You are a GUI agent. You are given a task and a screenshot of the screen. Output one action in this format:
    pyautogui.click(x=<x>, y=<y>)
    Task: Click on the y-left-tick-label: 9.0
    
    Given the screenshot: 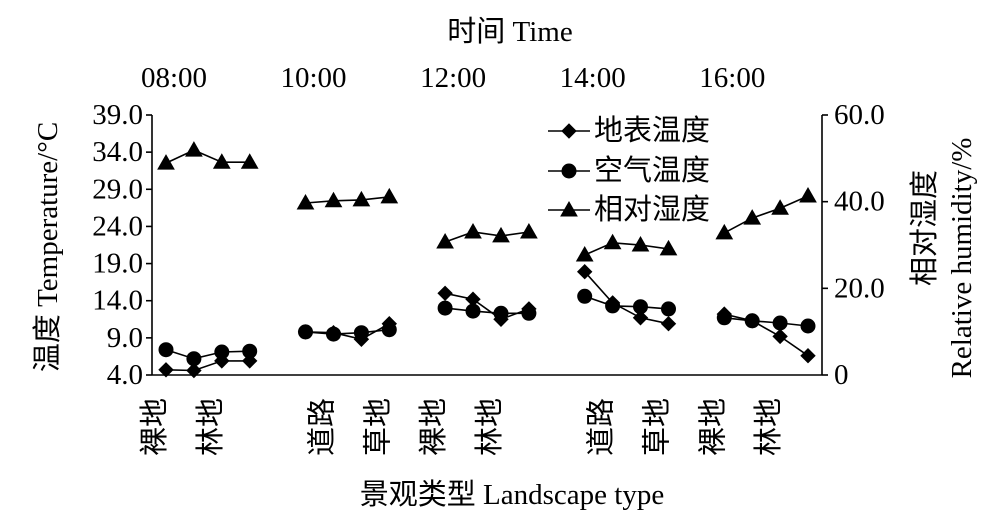 What is the action you would take?
    pyautogui.click(x=125, y=338)
    